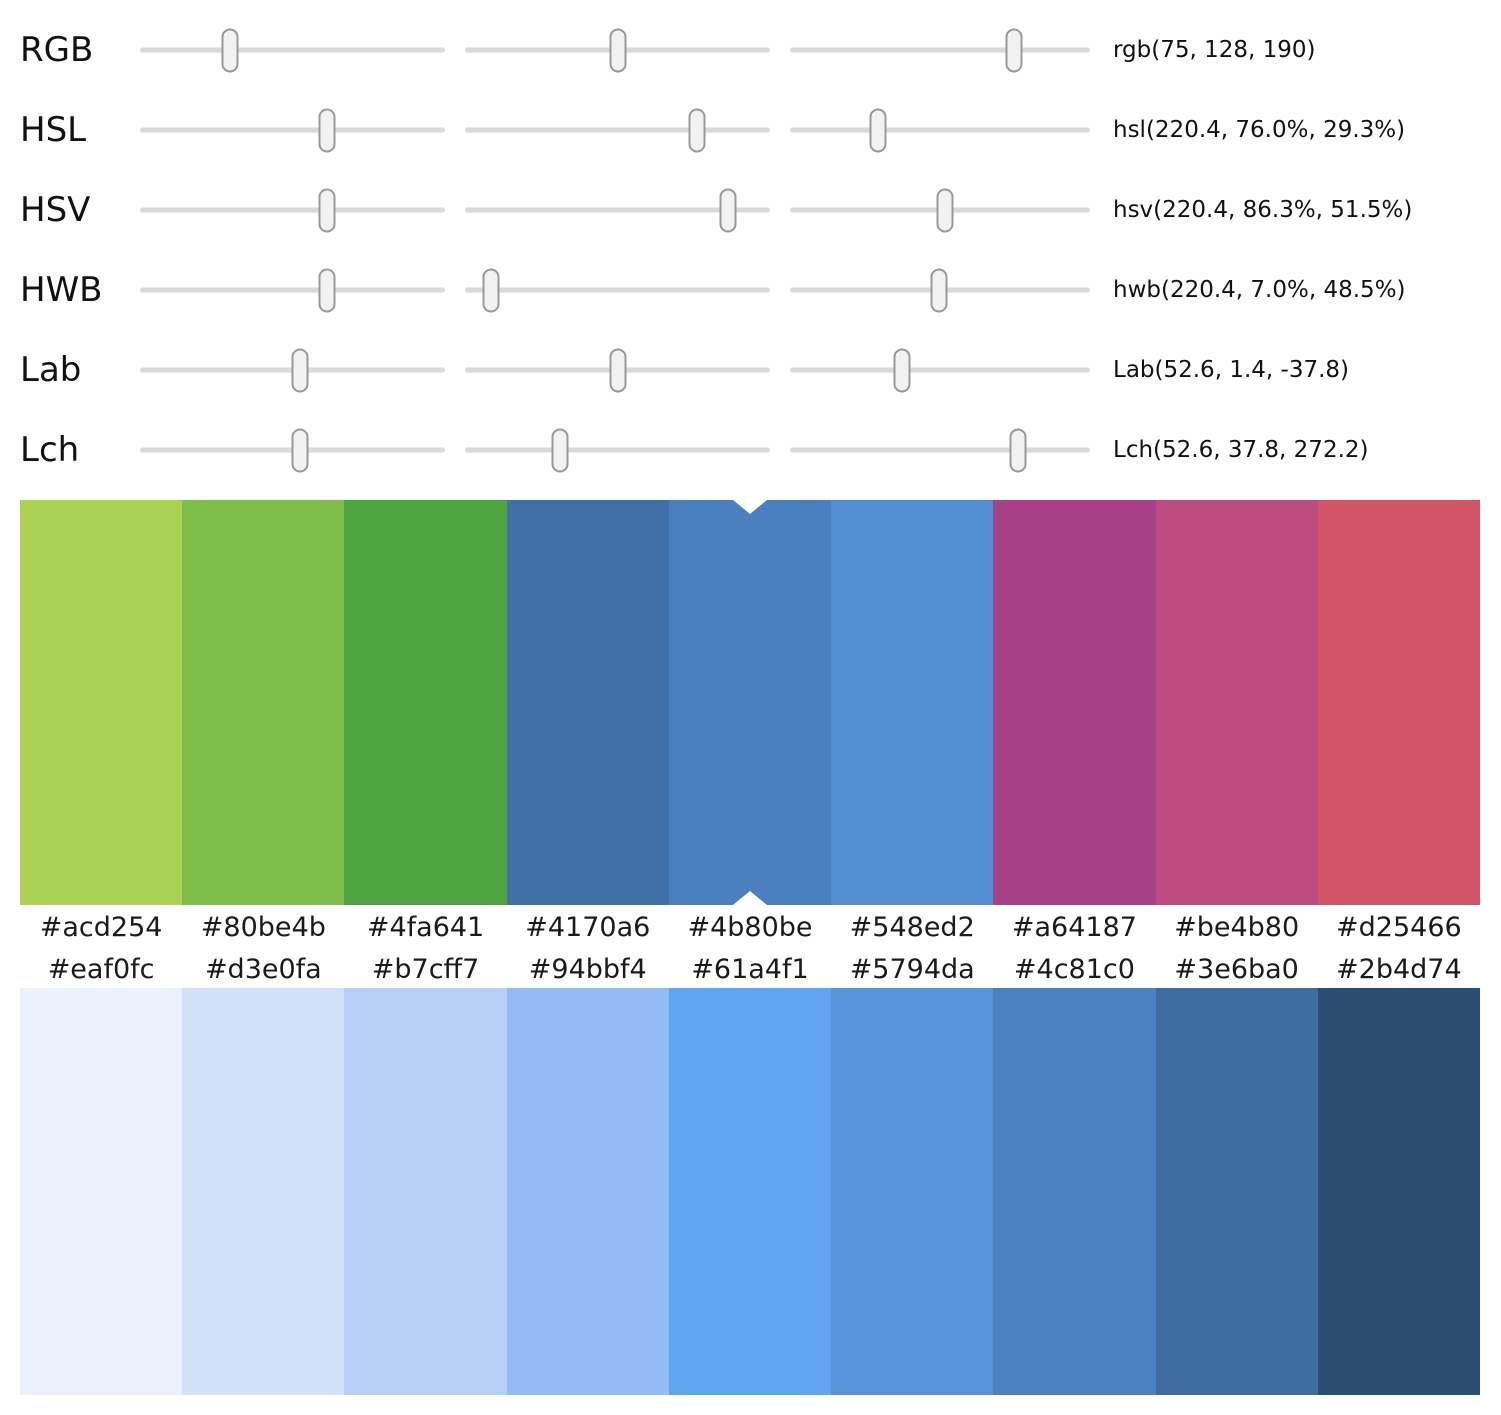  I want to click on row-label-lch: Lch, so click(50, 450).